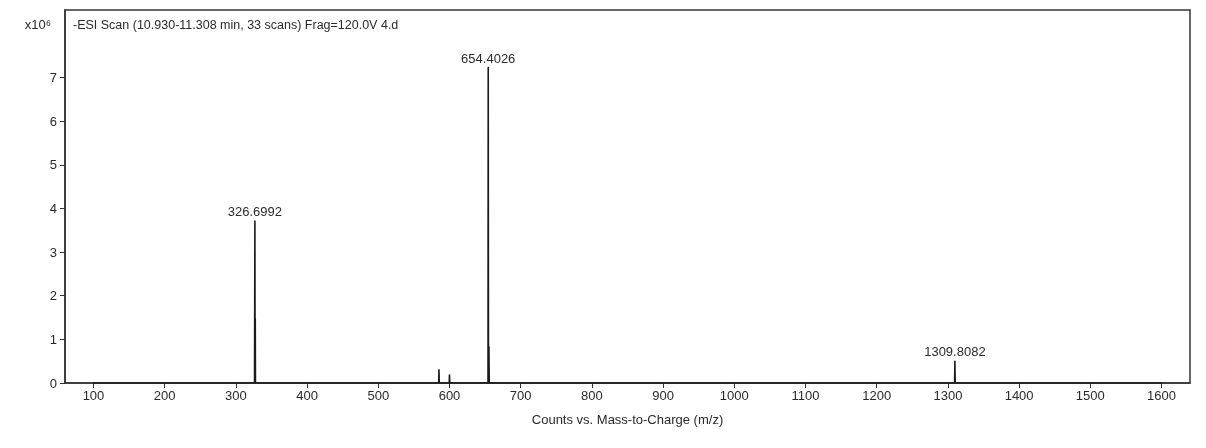  What do you see at coordinates (307, 395) in the screenshot?
I see `x-tick-label: 400` at bounding box center [307, 395].